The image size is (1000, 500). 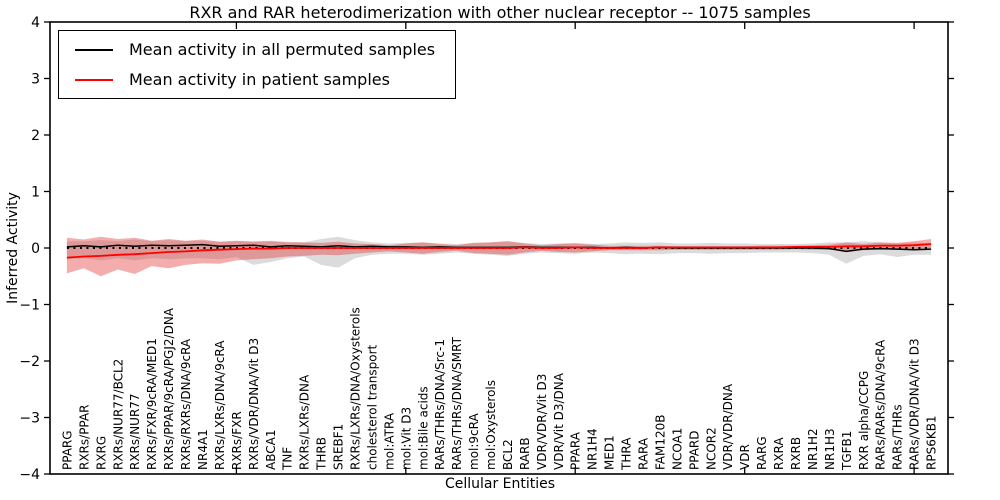 I want to click on x-tick-label: RXRs/VDR/DNA/Vit D3, so click(x=254, y=404).